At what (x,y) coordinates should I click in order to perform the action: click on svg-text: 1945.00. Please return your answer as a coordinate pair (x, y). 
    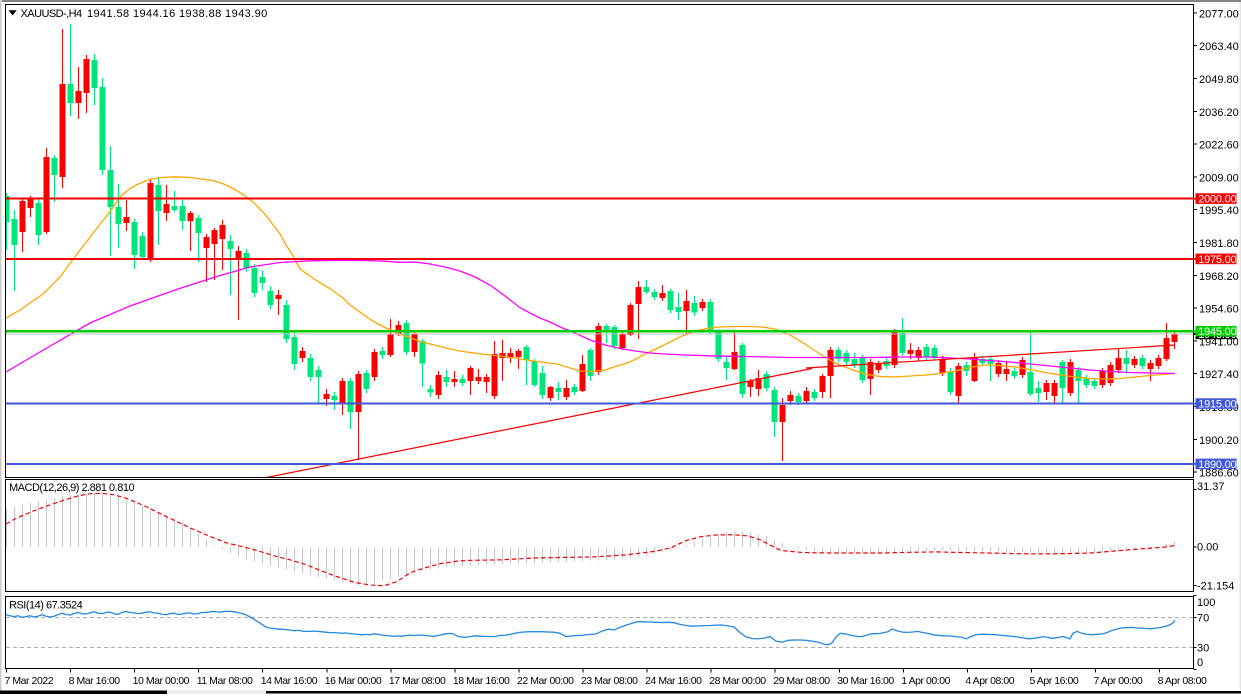
    Looking at the image, I should click on (1217, 332).